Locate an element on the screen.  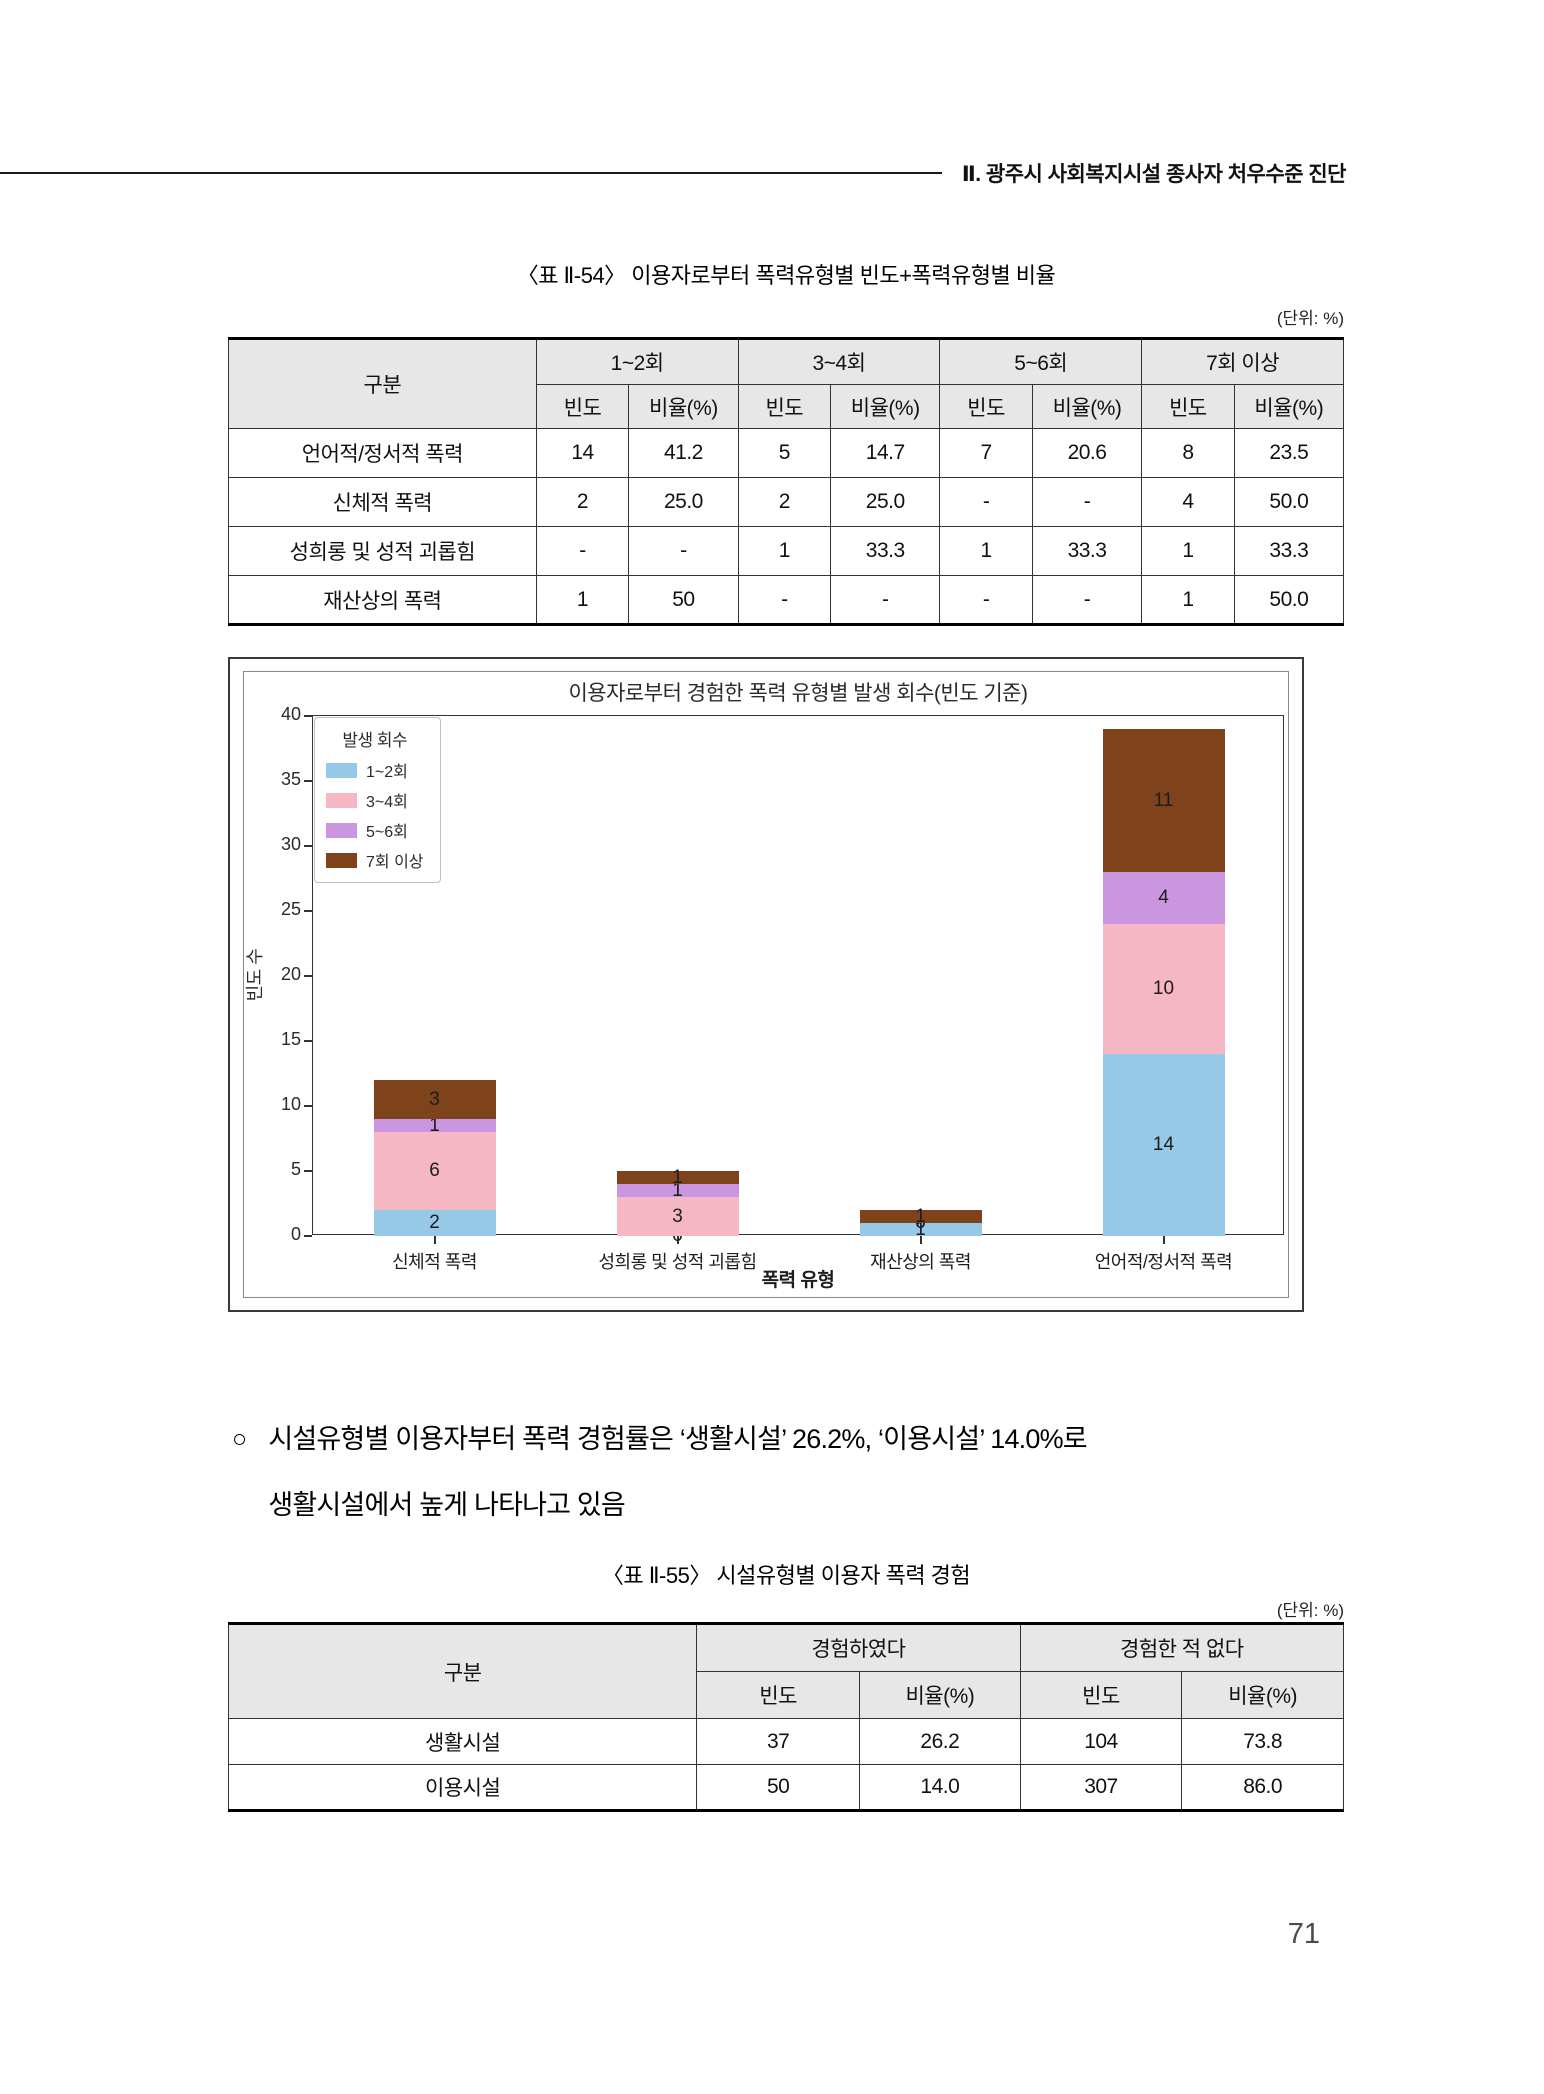
cell-value: 14.7 is located at coordinates (885, 453).